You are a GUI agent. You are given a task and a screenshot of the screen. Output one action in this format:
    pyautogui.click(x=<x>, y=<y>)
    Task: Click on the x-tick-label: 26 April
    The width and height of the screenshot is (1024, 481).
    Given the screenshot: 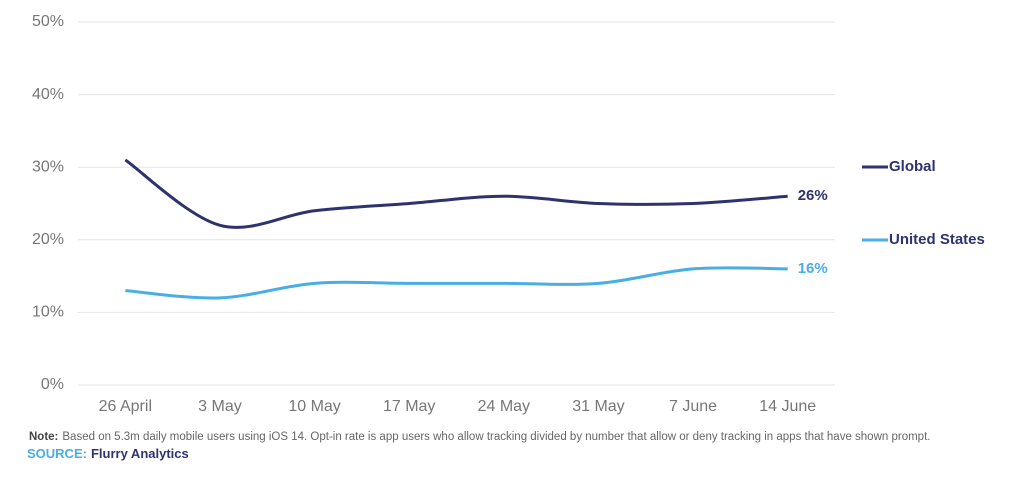 What is the action you would take?
    pyautogui.click(x=125, y=406)
    